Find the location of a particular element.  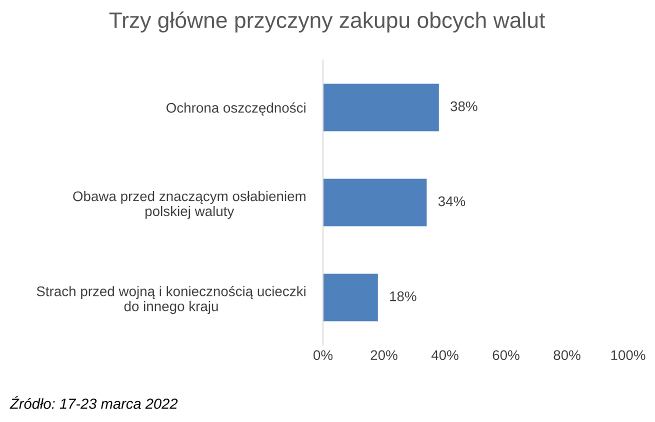

chart-title: Trzy główne przyczyny zakupu obcych walut is located at coordinates (327, 22).